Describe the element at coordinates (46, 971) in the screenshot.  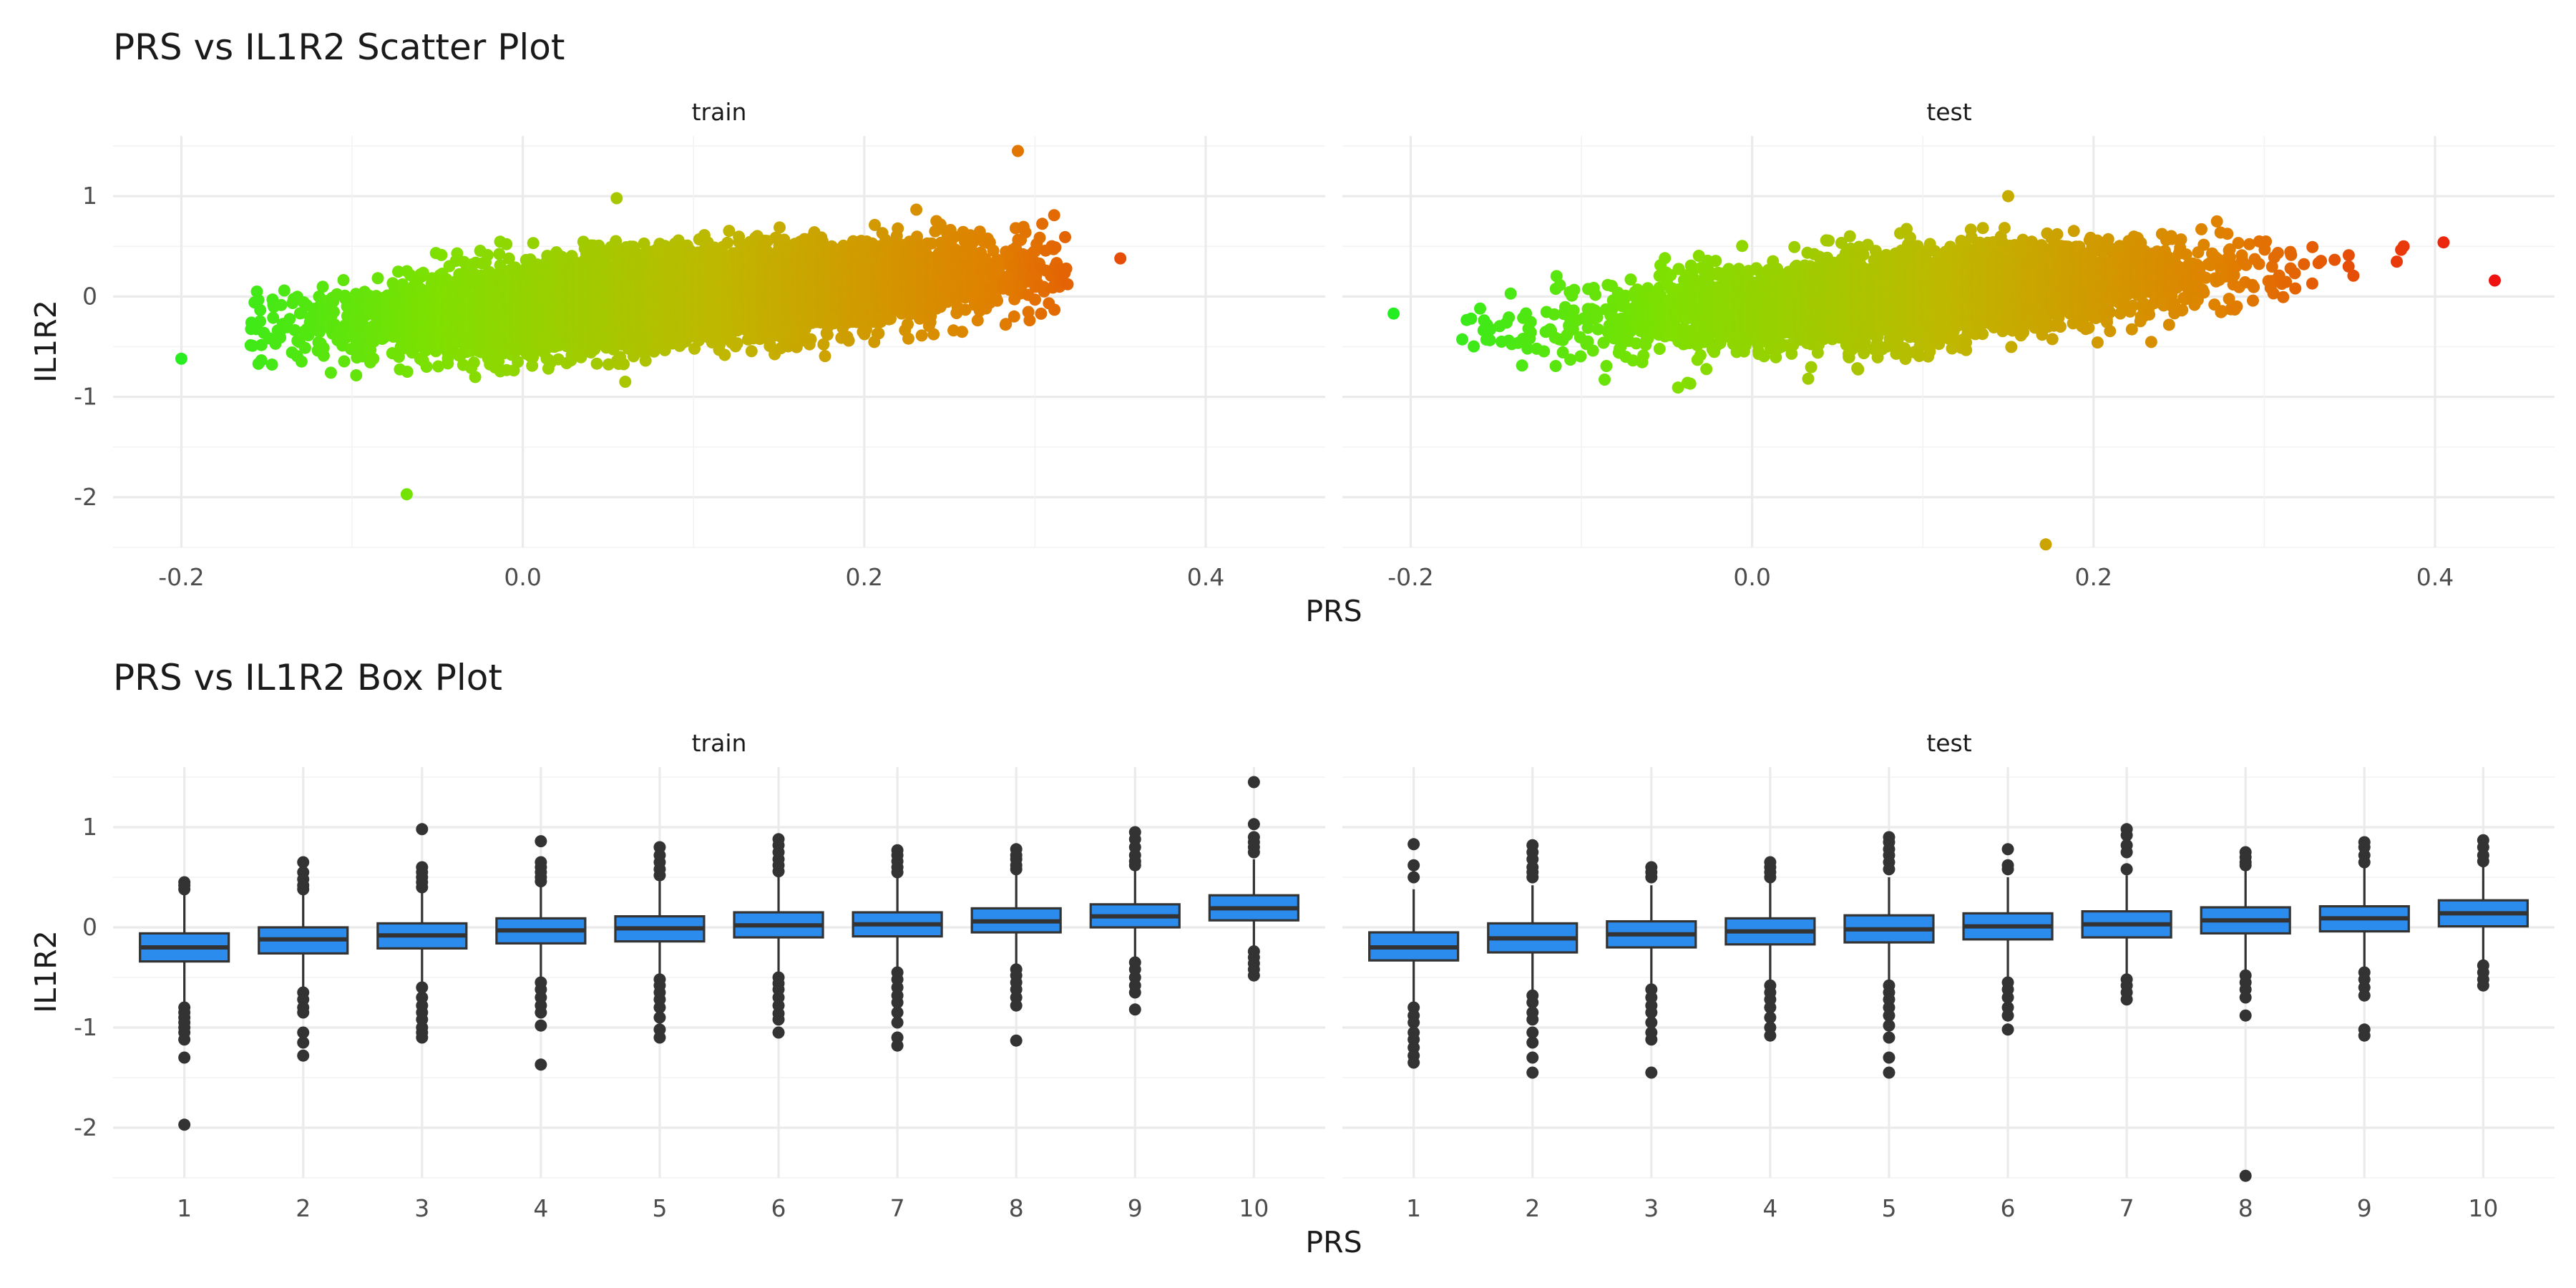
I see `box-y-axis-label: IL1R2` at that location.